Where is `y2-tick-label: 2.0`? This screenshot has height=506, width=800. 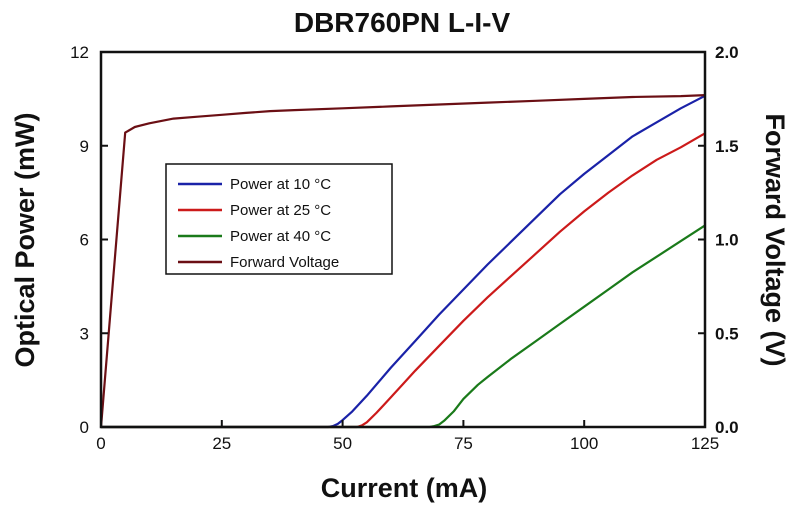
y2-tick-label: 2.0 is located at coordinates (727, 52).